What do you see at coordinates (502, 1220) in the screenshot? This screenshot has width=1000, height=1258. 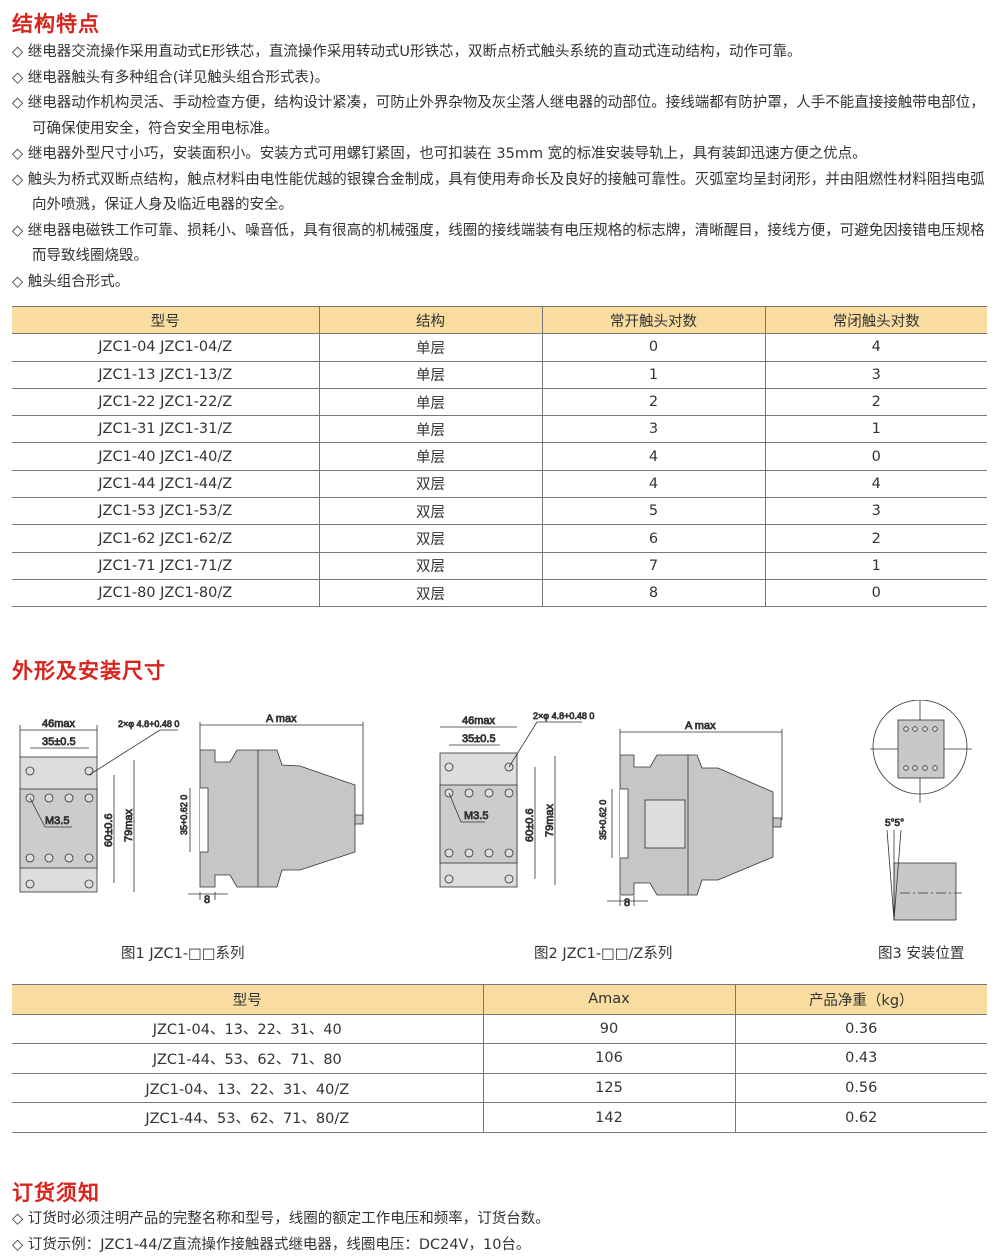 I see `ordering-item: ◇ 订货时必须注明产品的完整名称和型号，线圈的额定工作电压和频率，订货台数。` at bounding box center [502, 1220].